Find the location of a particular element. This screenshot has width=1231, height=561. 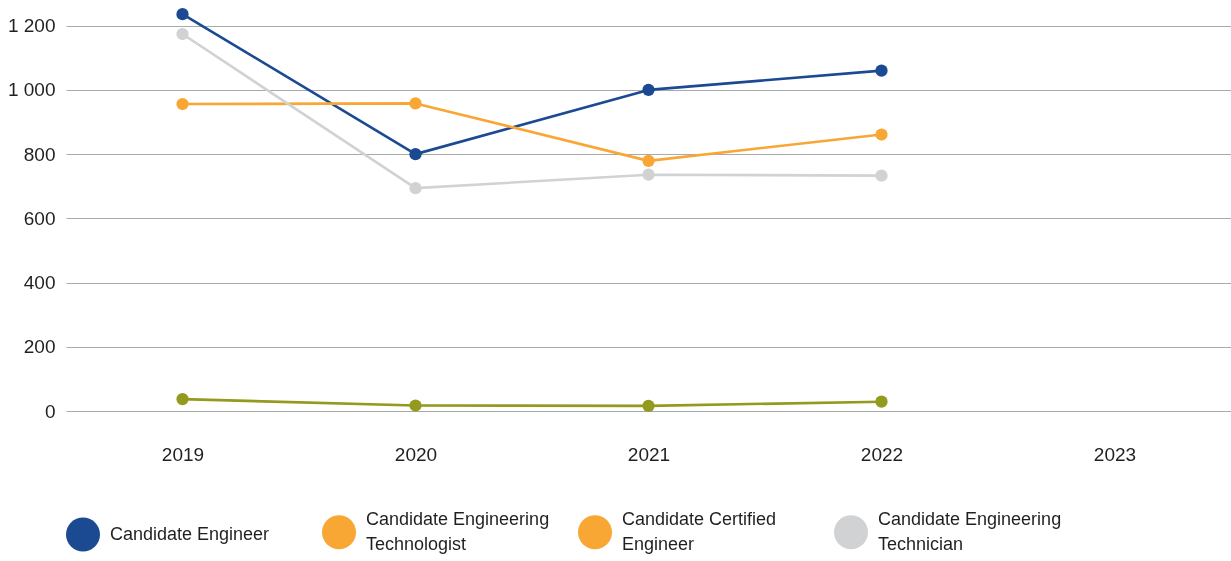

x-tick-label: 2023 is located at coordinates (1115, 454).